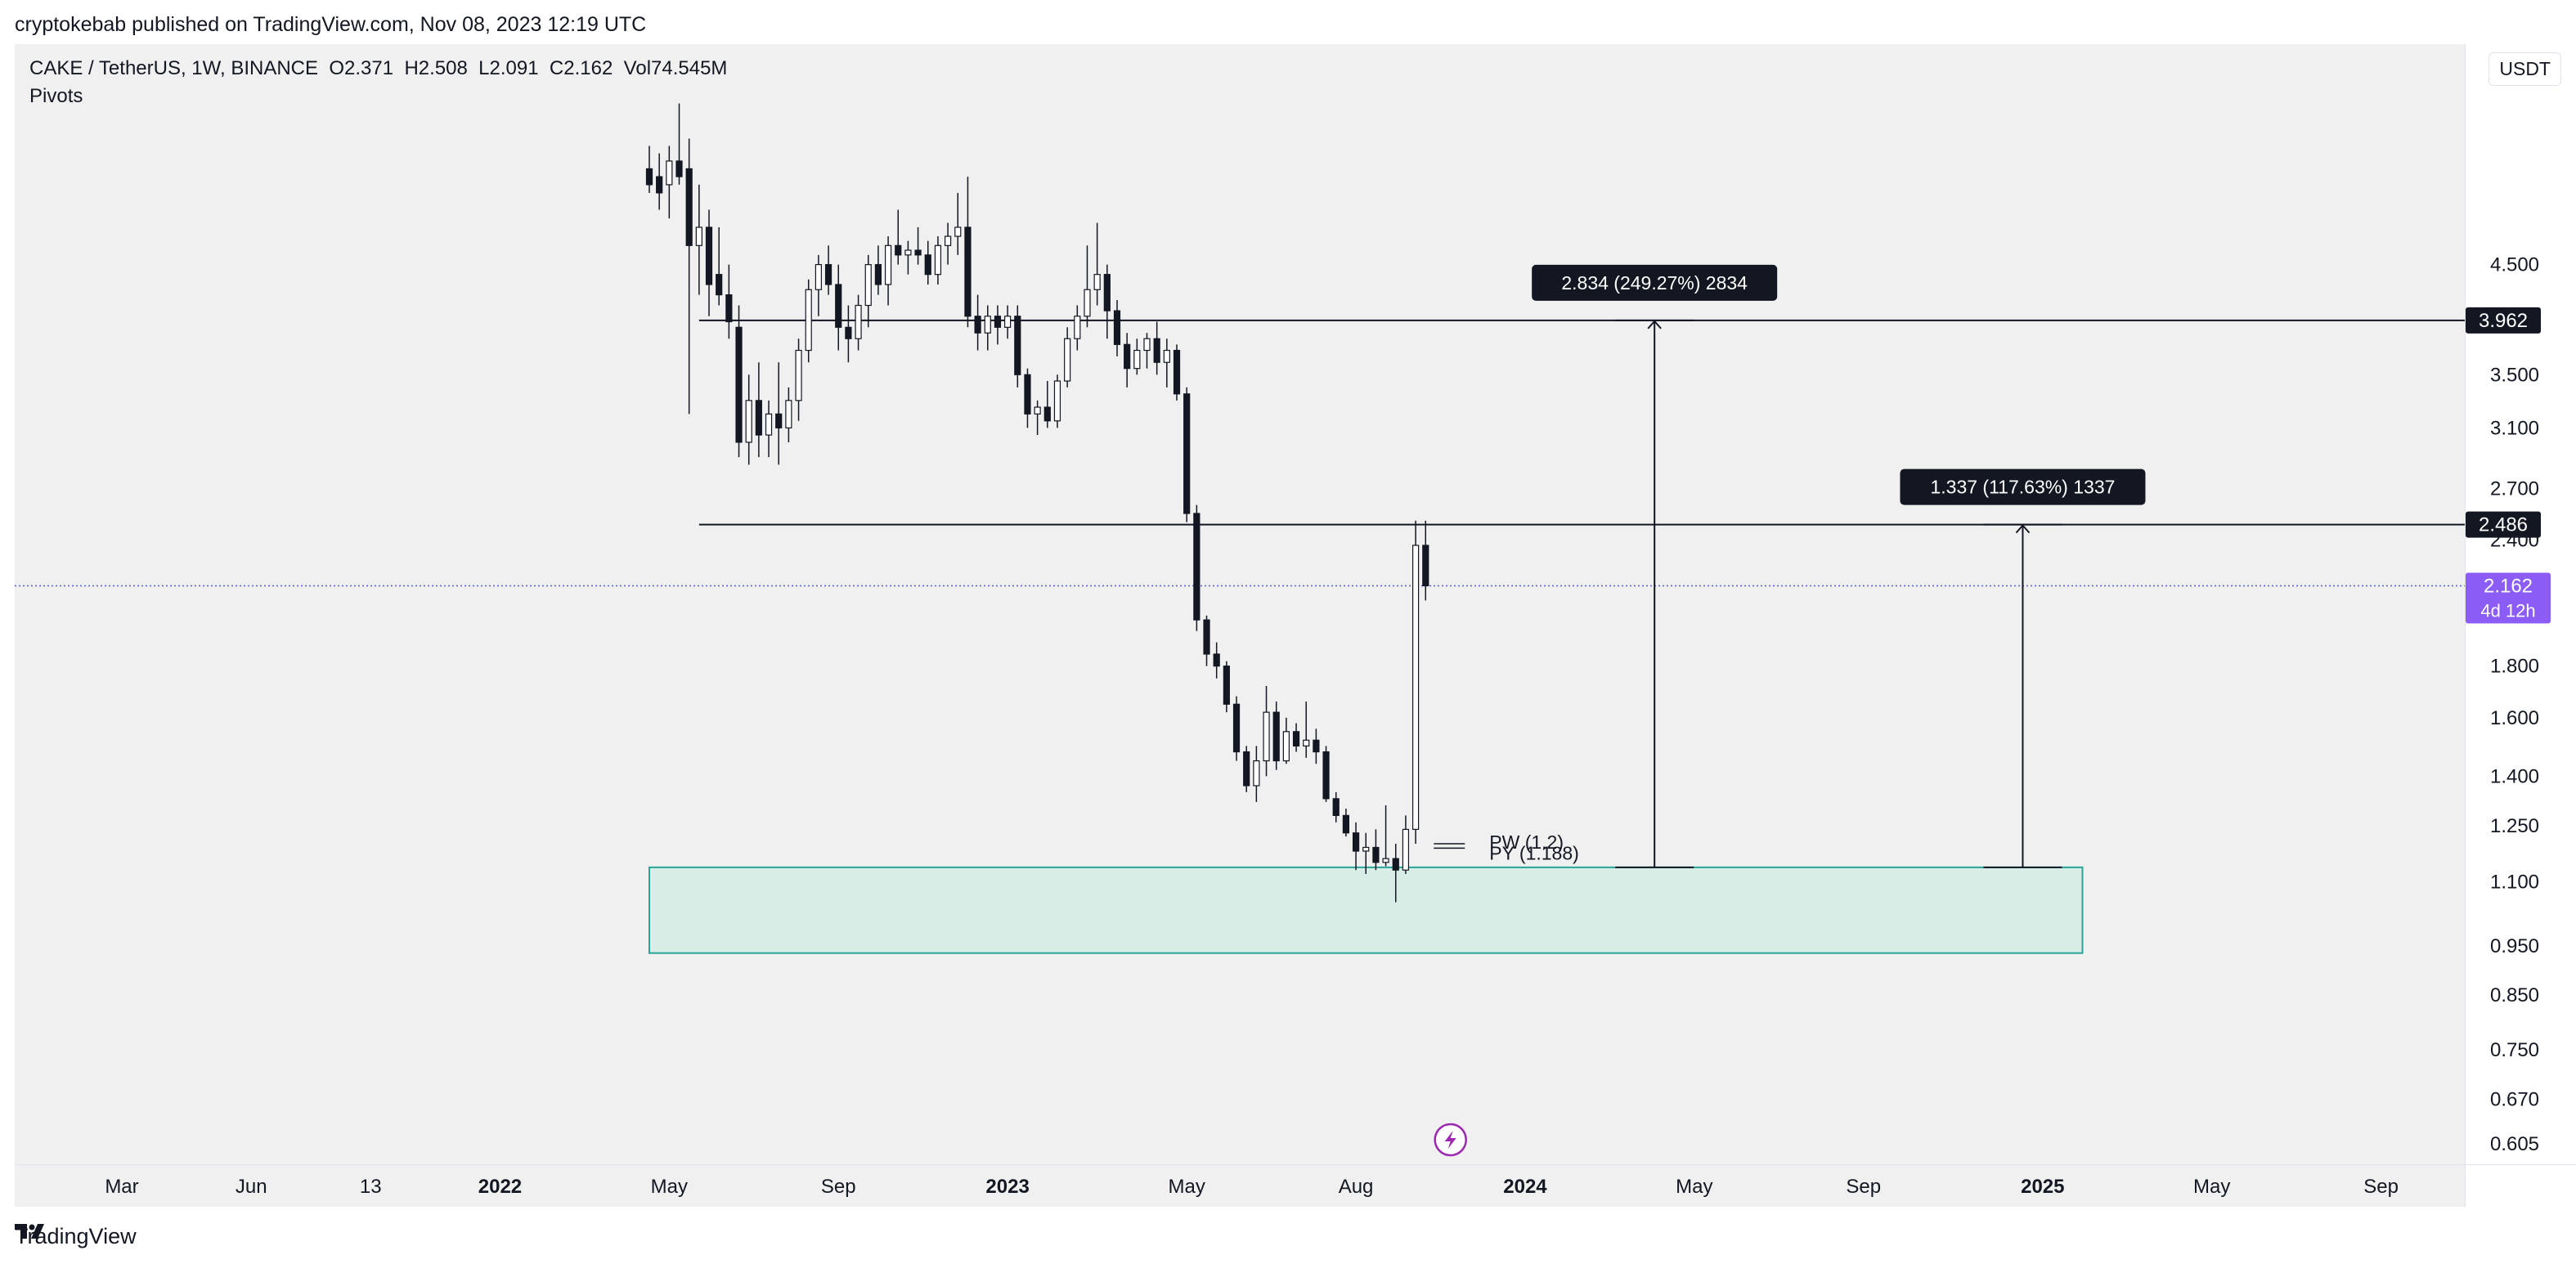 This screenshot has width=2576, height=1264. What do you see at coordinates (2524, 69) in the screenshot?
I see `currency-selector: USDT` at bounding box center [2524, 69].